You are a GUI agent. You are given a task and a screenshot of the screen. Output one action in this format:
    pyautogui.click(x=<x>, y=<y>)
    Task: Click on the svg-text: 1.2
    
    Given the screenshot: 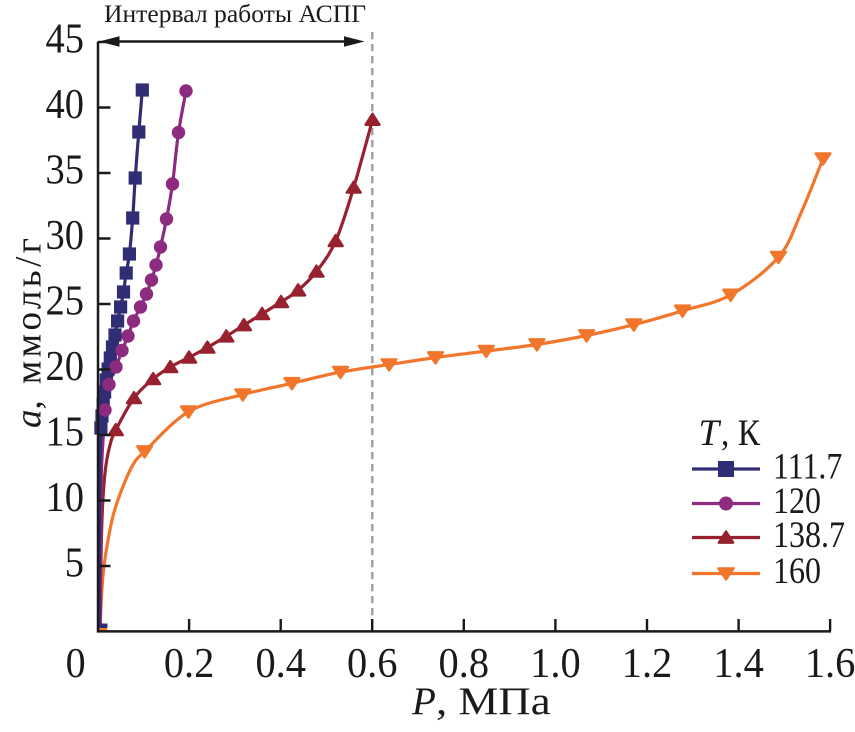 What is the action you would take?
    pyautogui.click(x=647, y=664)
    